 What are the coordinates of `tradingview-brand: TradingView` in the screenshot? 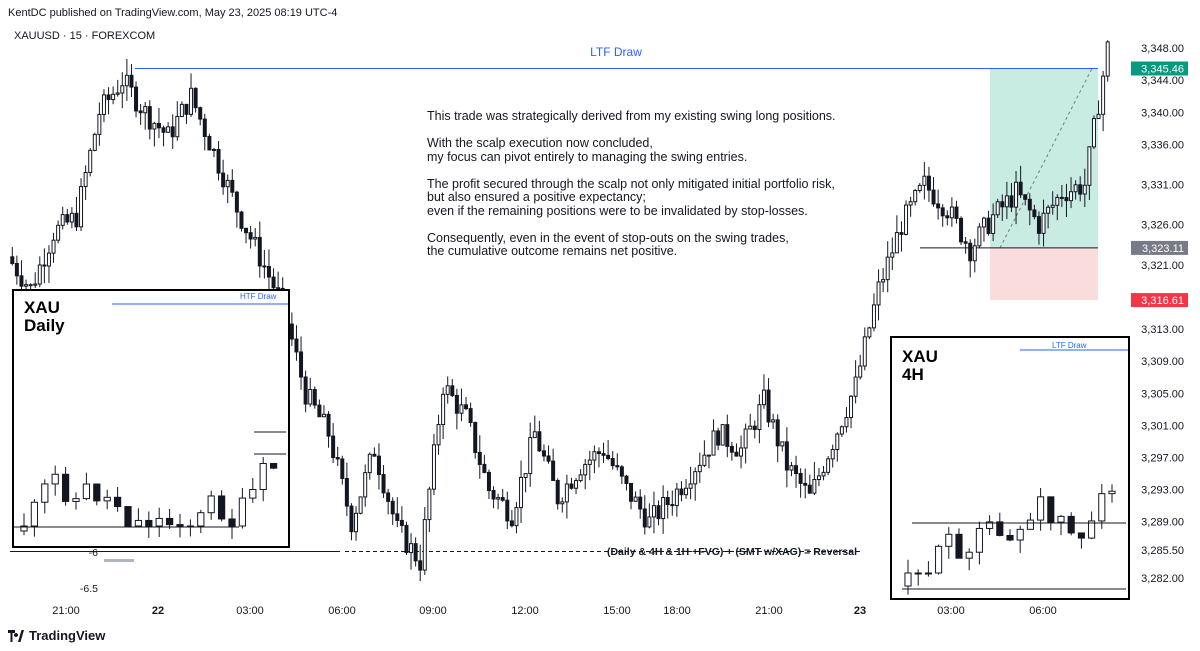 It's located at (56, 635).